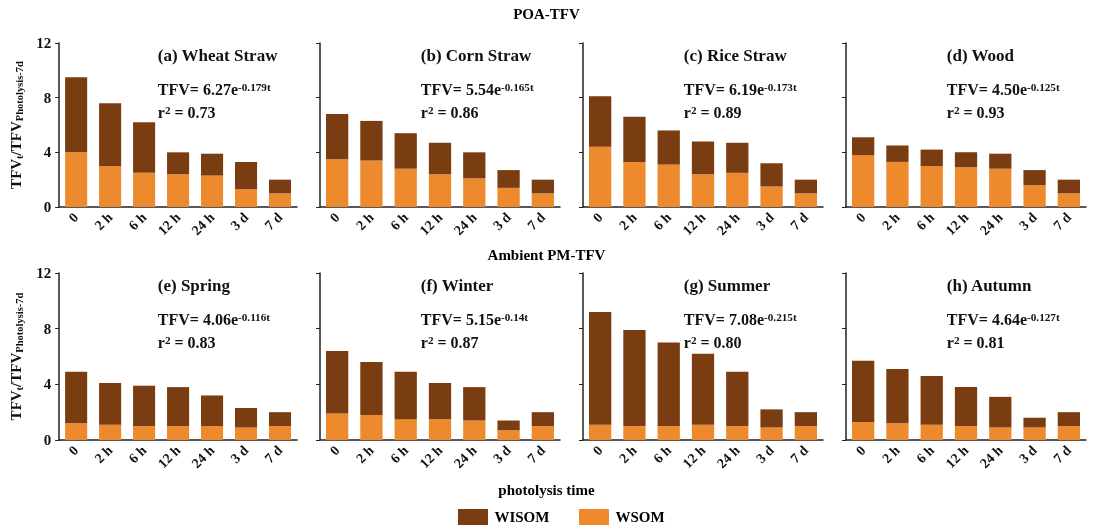 This screenshot has height=531, width=1093. Describe the element at coordinates (476, 55) in the screenshot. I see `chart-title: (b) Corn Straw` at that location.